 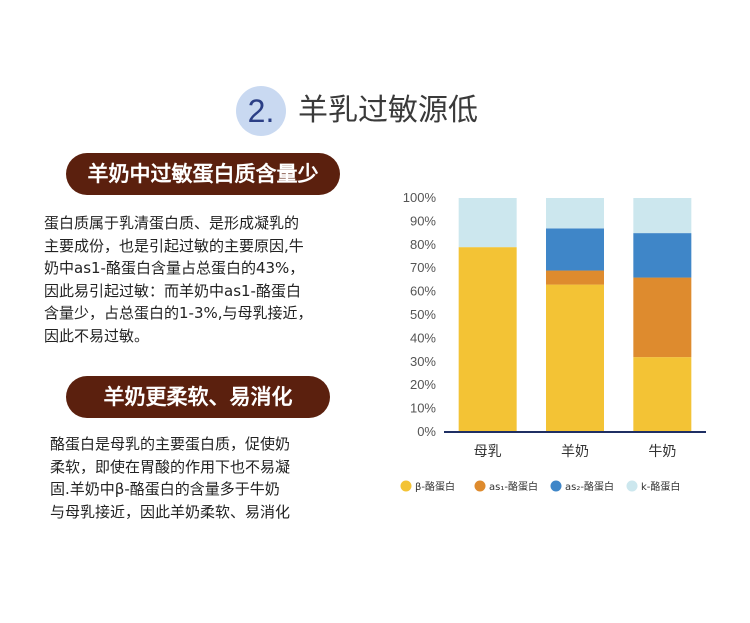 What do you see at coordinates (423, 314) in the screenshot?
I see `y-tick-label: 50%` at bounding box center [423, 314].